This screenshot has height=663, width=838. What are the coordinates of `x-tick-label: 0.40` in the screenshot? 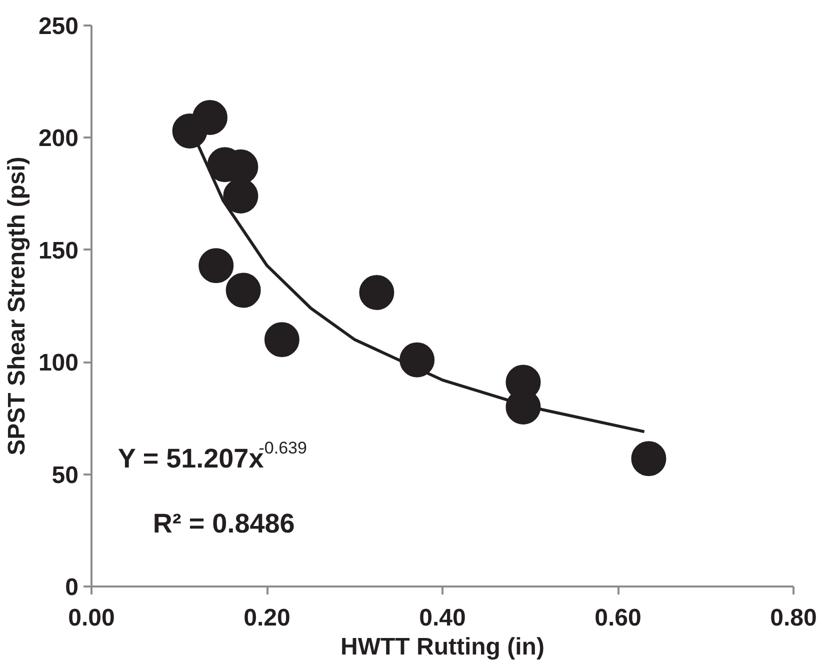 It's located at (442, 618).